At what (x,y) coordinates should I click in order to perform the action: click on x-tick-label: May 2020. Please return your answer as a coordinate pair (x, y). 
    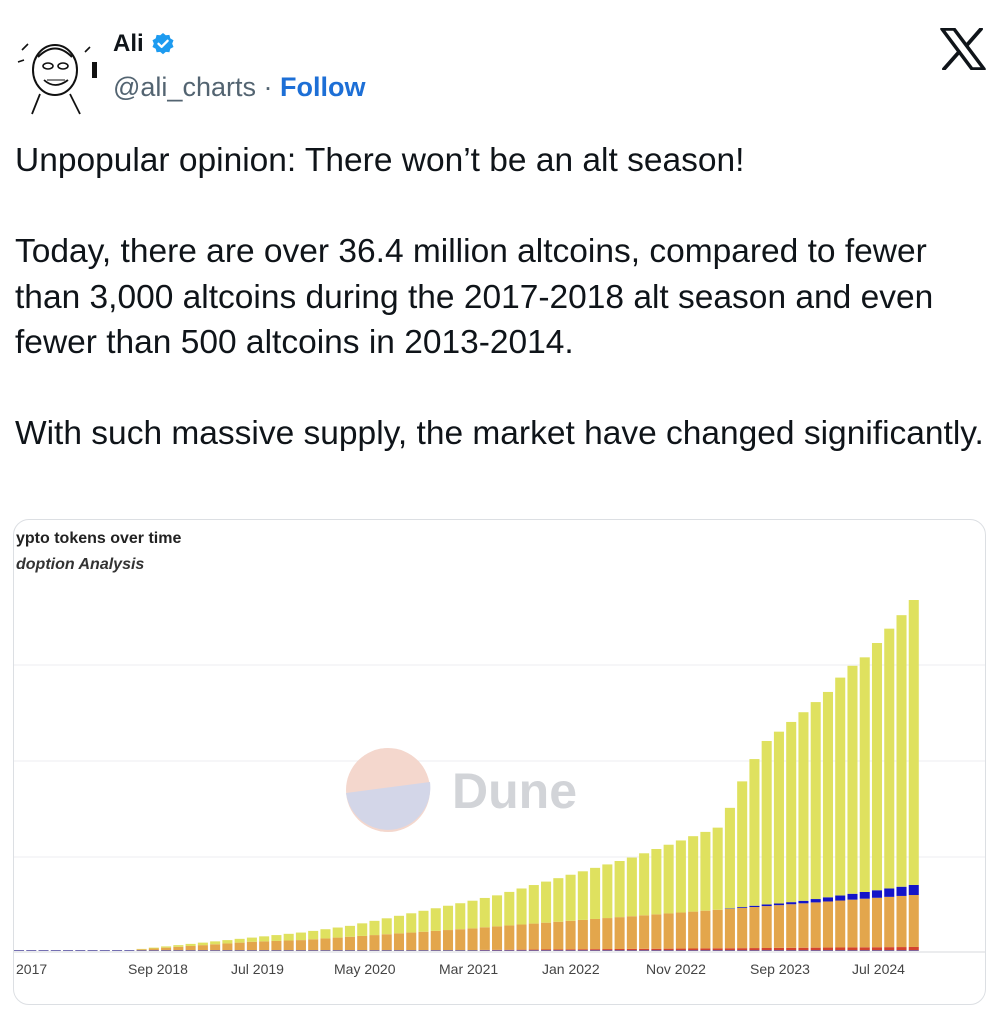
    Looking at the image, I should click on (365, 969).